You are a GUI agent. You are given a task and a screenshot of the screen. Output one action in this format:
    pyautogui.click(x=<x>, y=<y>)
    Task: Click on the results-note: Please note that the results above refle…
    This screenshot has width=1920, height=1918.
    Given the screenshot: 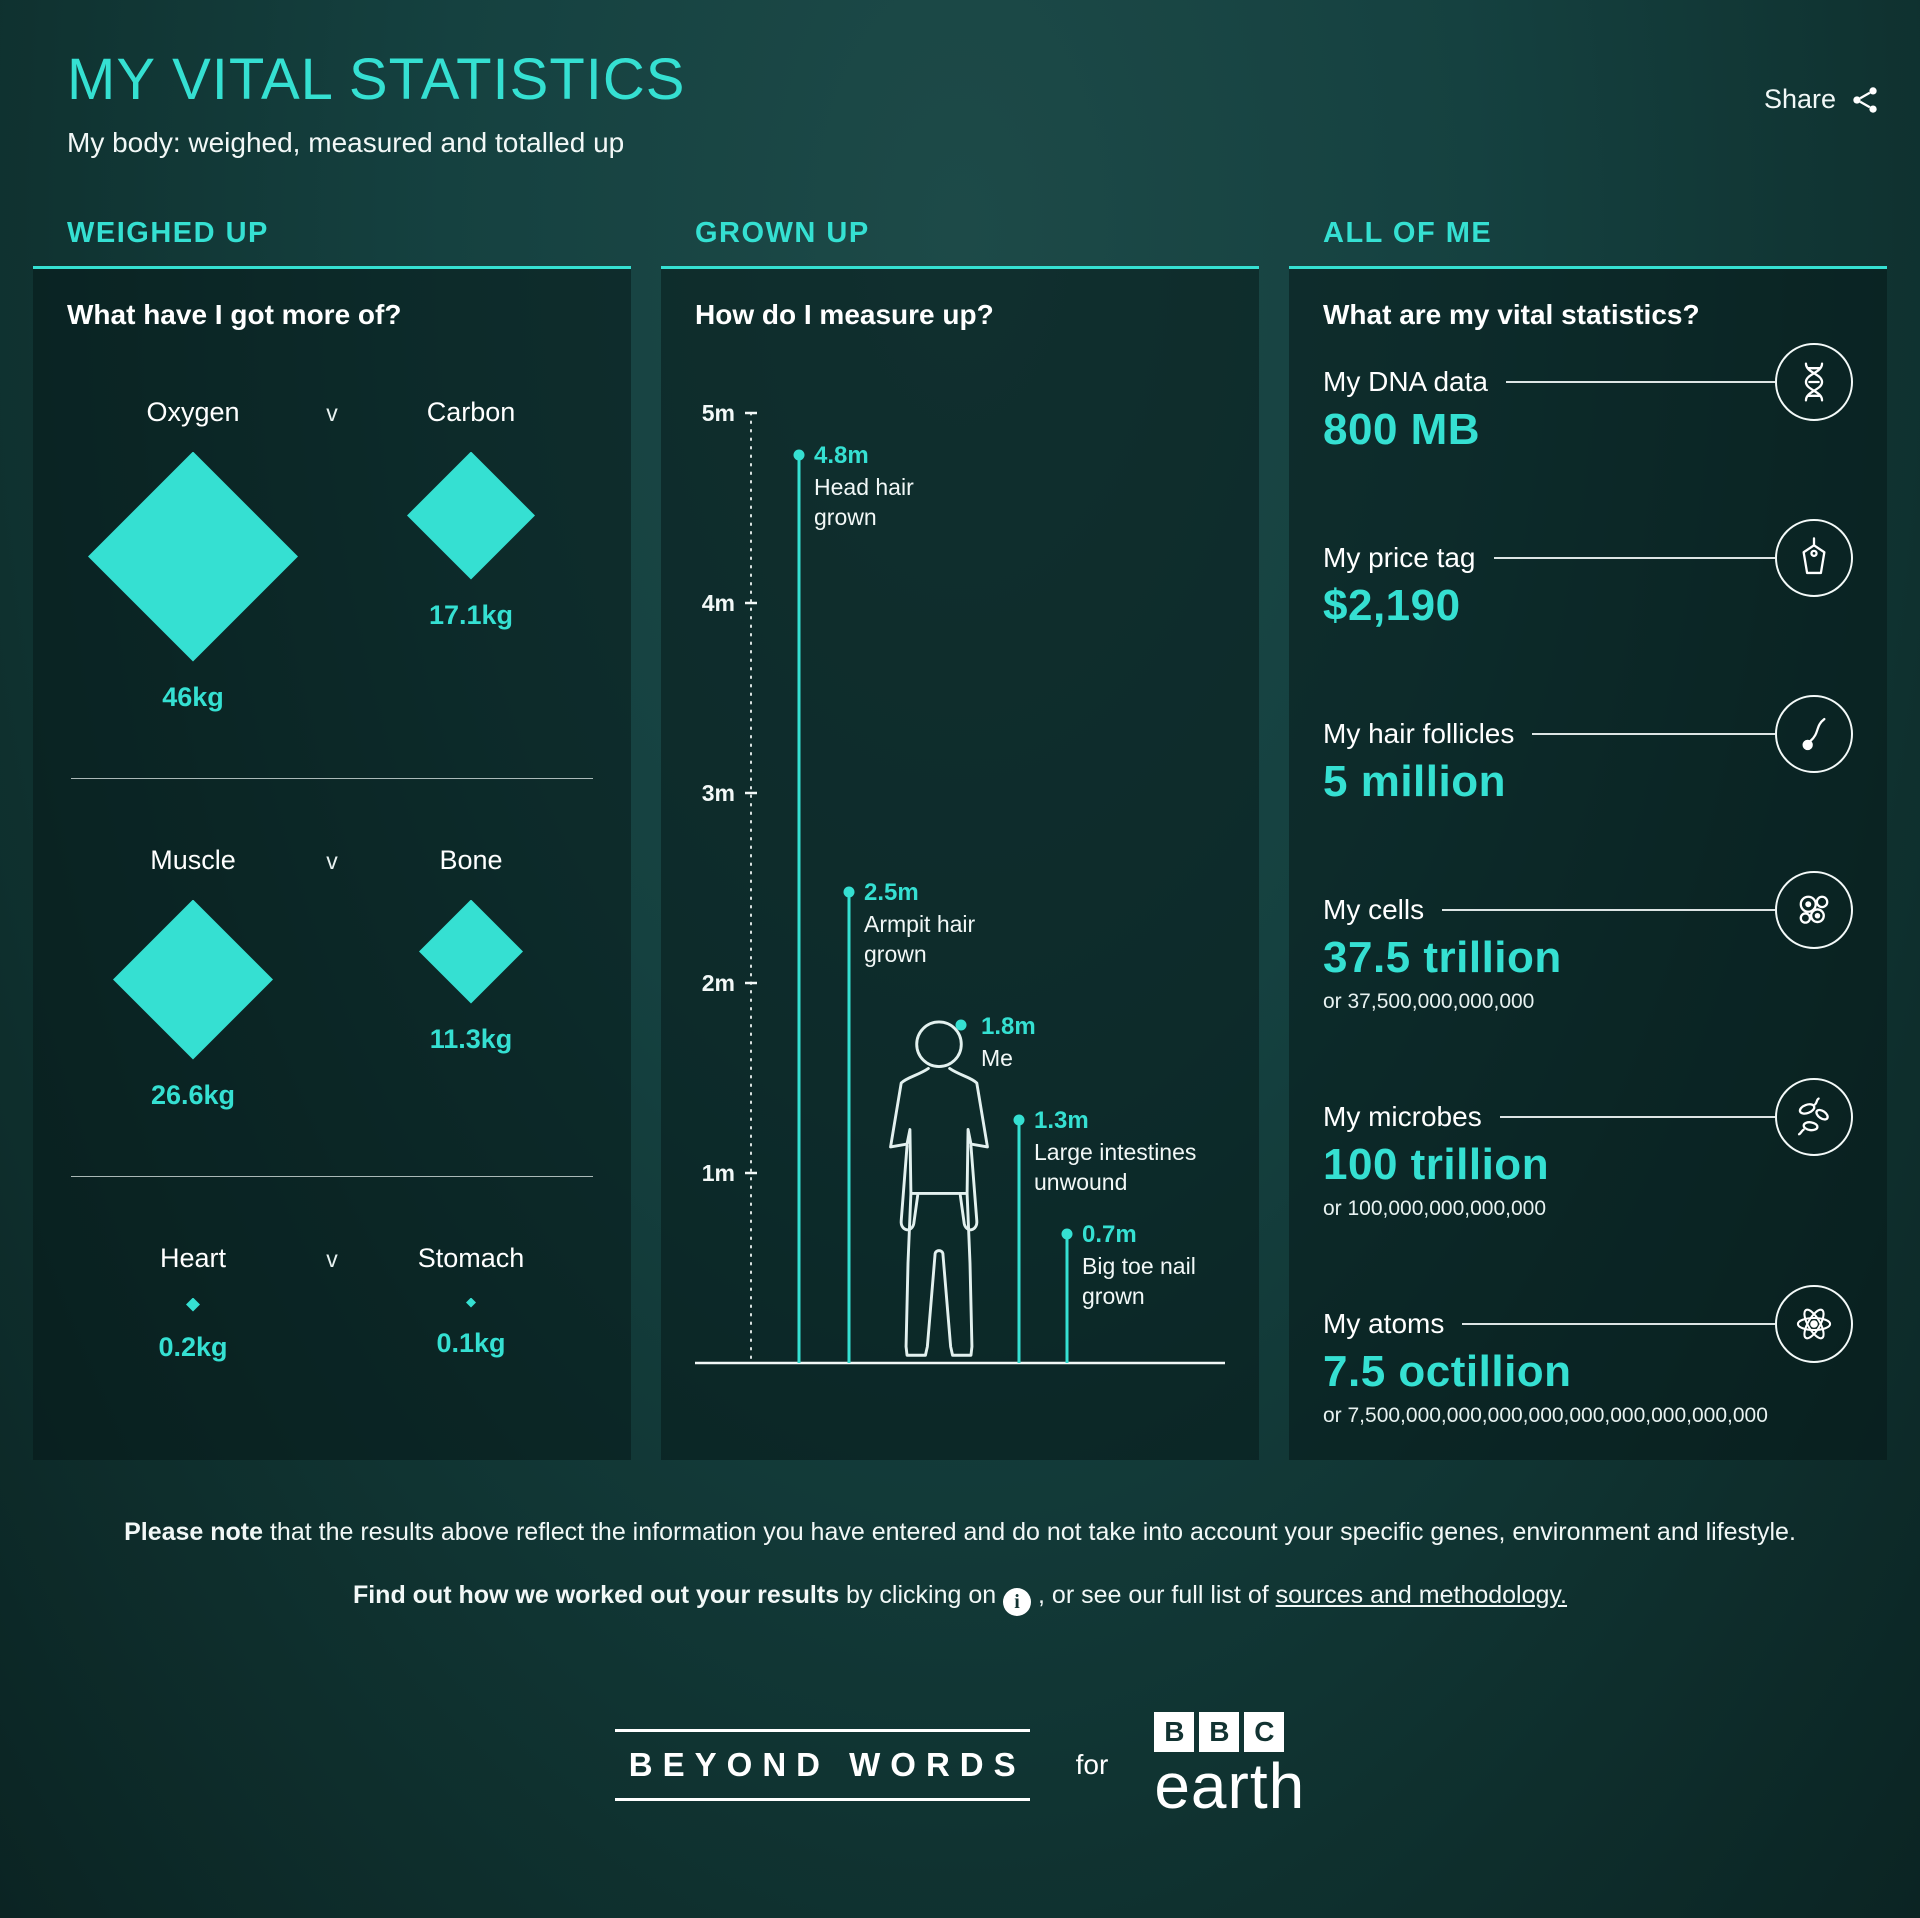 What is the action you would take?
    pyautogui.click(x=960, y=1532)
    